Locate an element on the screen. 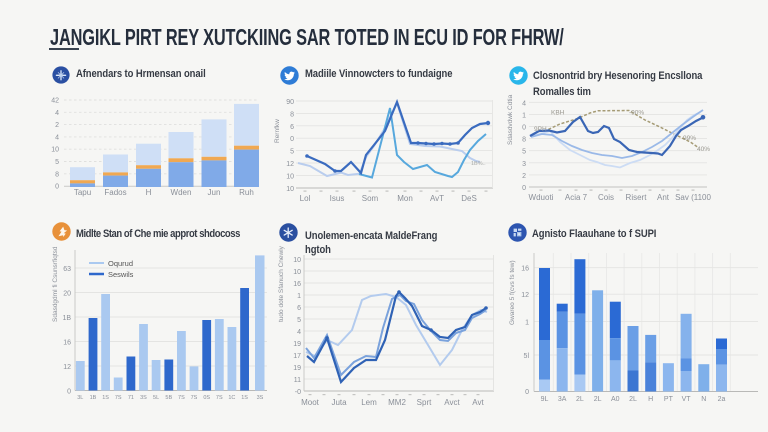 This screenshot has height=432, width=768. svg-text: Risert is located at coordinates (637, 197).